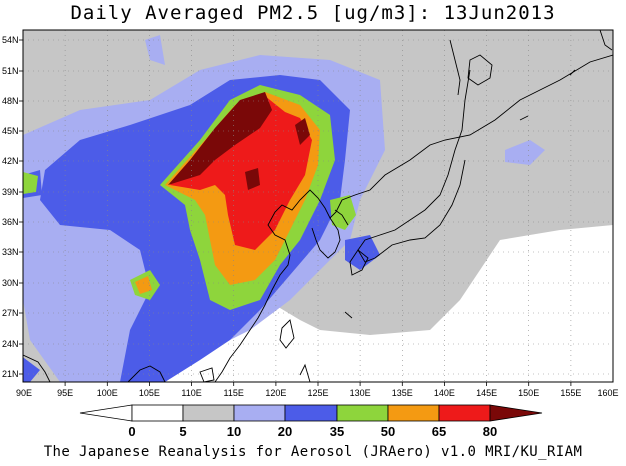 This screenshot has height=466, width=626. Describe the element at coordinates (572, 72) in the screenshot. I see `coastline-small-isle` at that location.